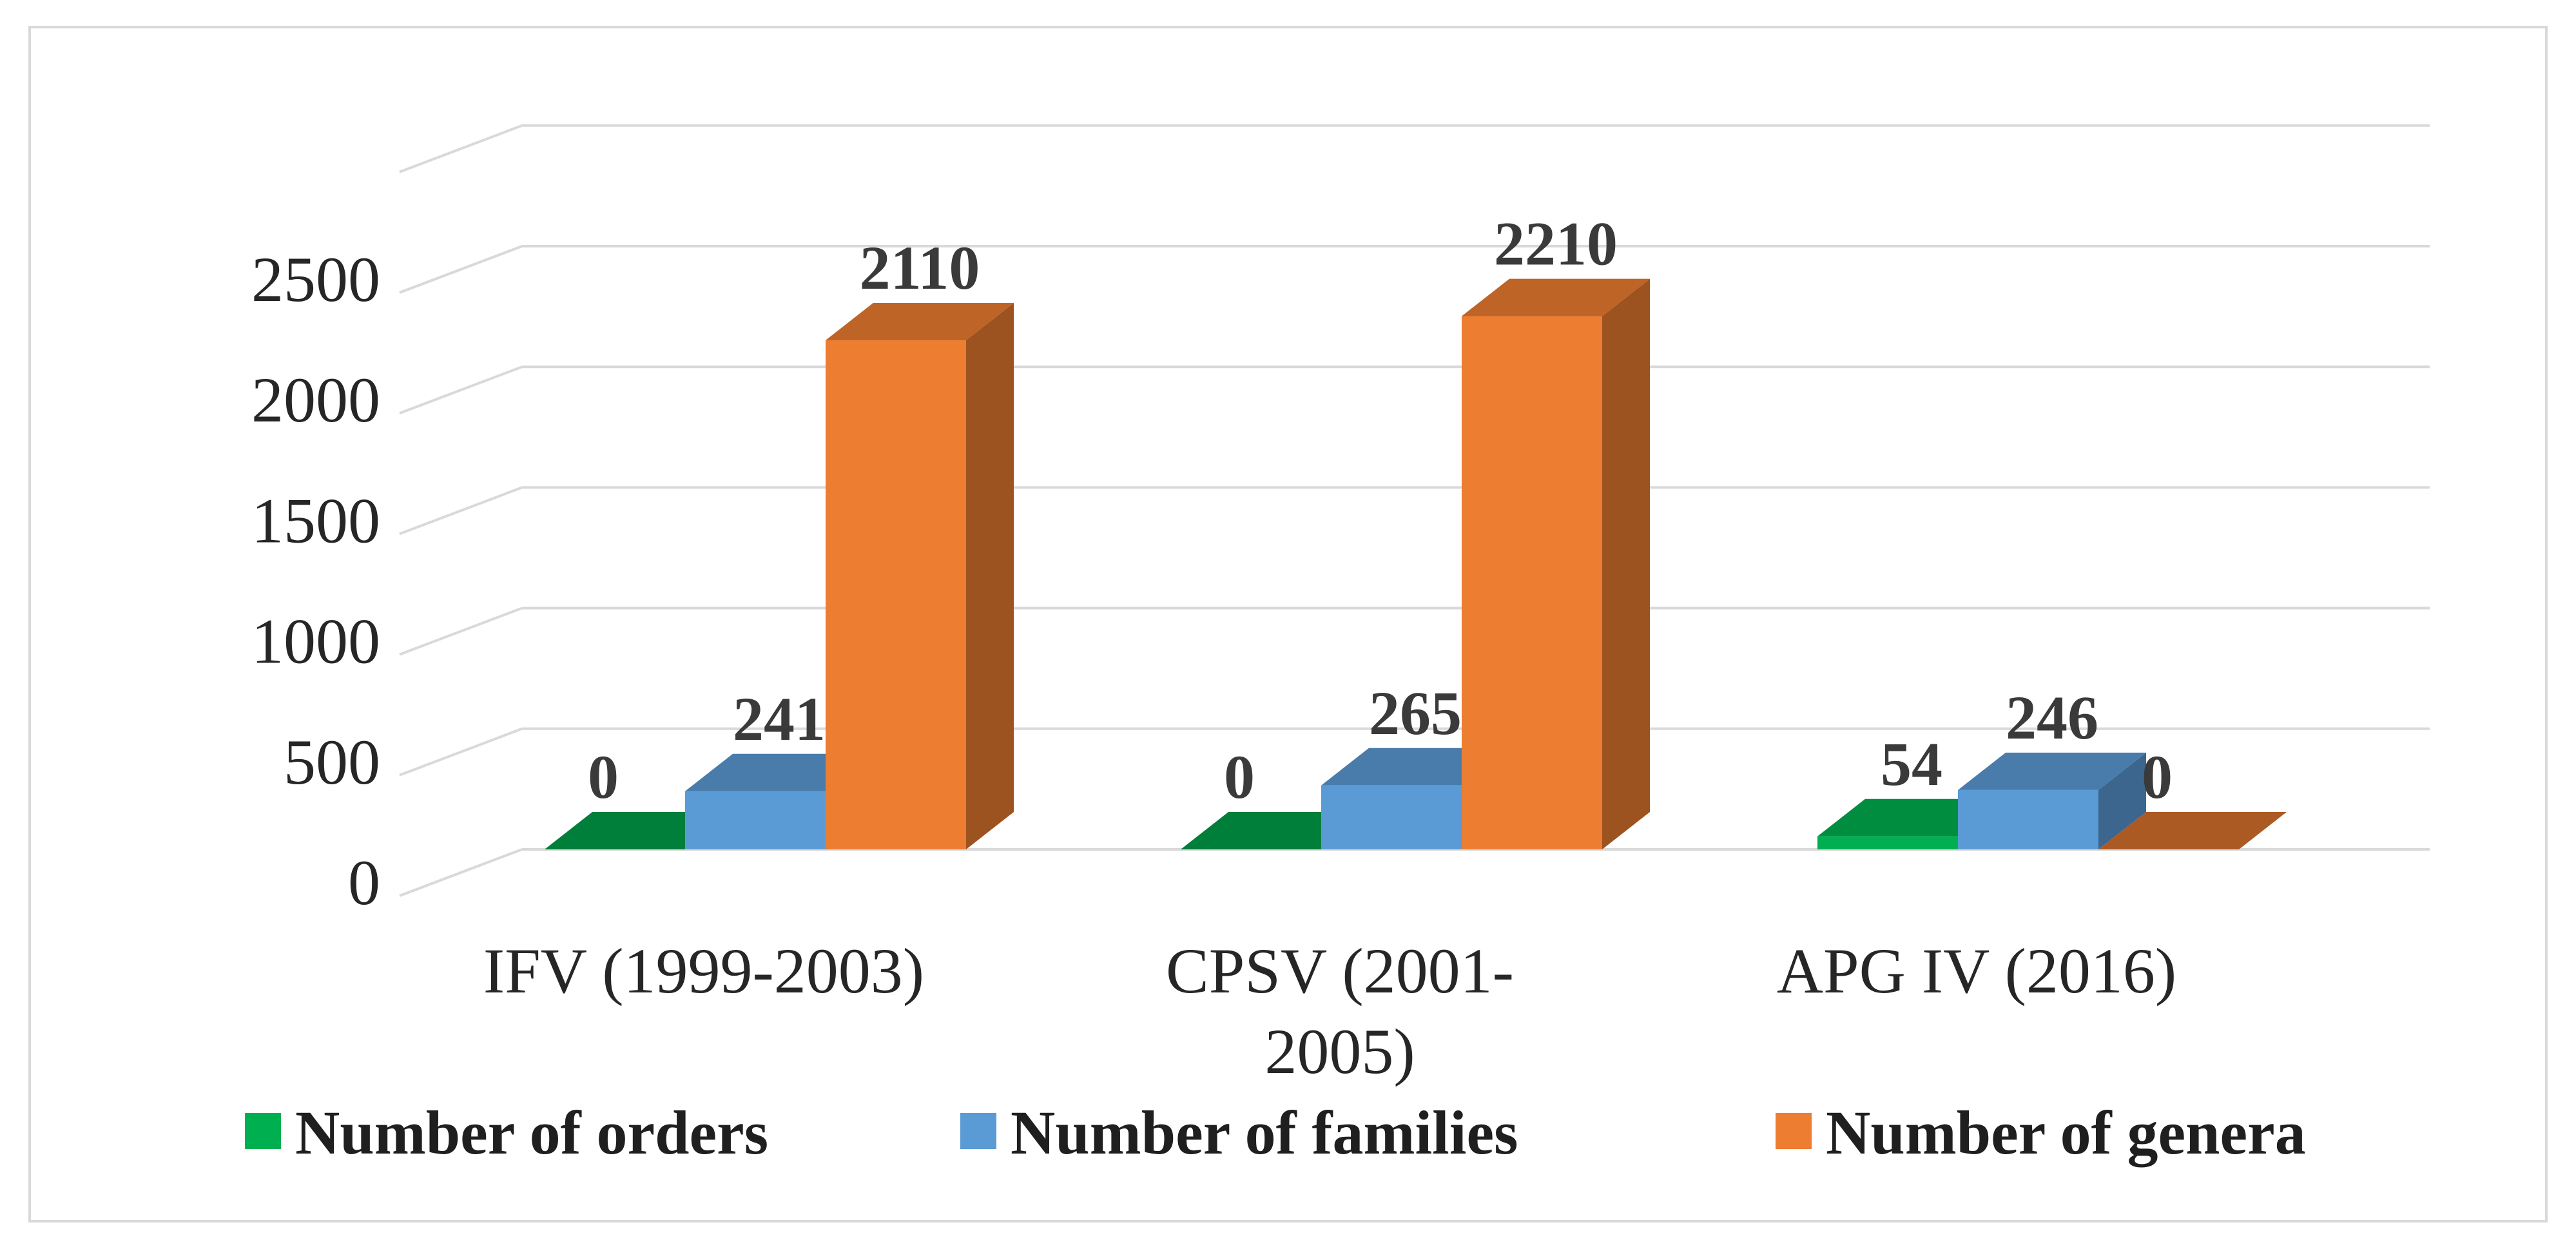 The image size is (2576, 1247). Describe the element at coordinates (315, 581) in the screenshot. I see `y-axis-ticks: 0 500 1000 1500 2000 2500` at that location.